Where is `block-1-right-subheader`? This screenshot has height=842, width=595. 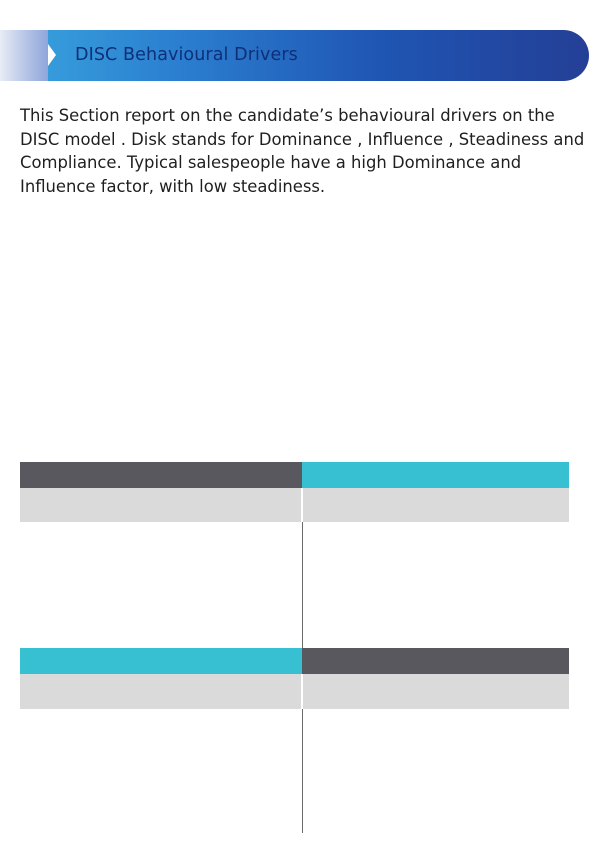 block-1-right-subheader is located at coordinates (436, 505).